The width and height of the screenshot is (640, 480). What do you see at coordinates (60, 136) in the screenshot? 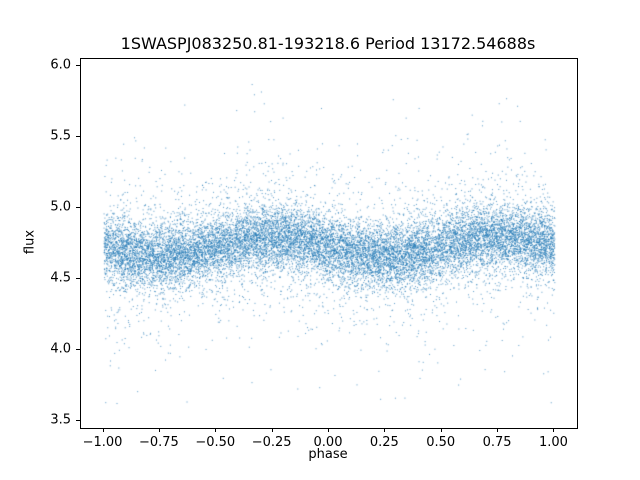
I see `y-tick-label: 5.5` at bounding box center [60, 136].